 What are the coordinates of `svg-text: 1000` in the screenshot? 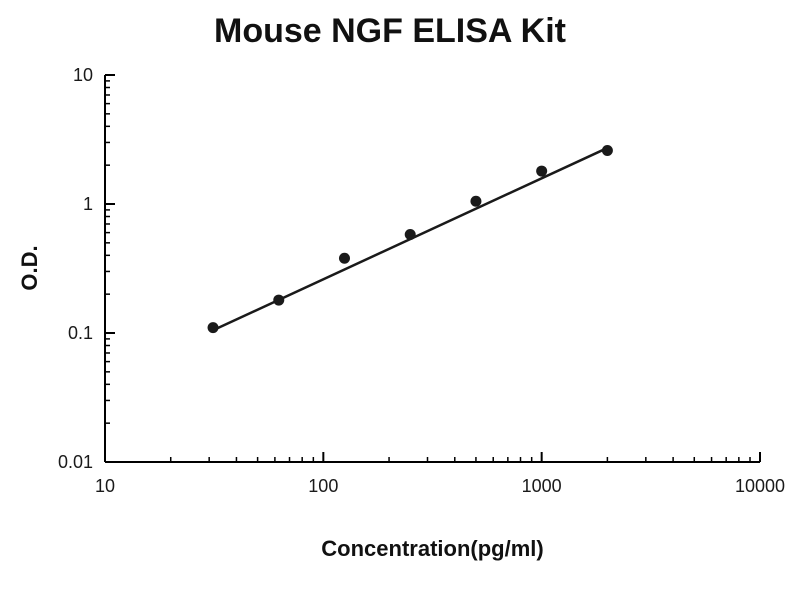 It's located at (542, 486).